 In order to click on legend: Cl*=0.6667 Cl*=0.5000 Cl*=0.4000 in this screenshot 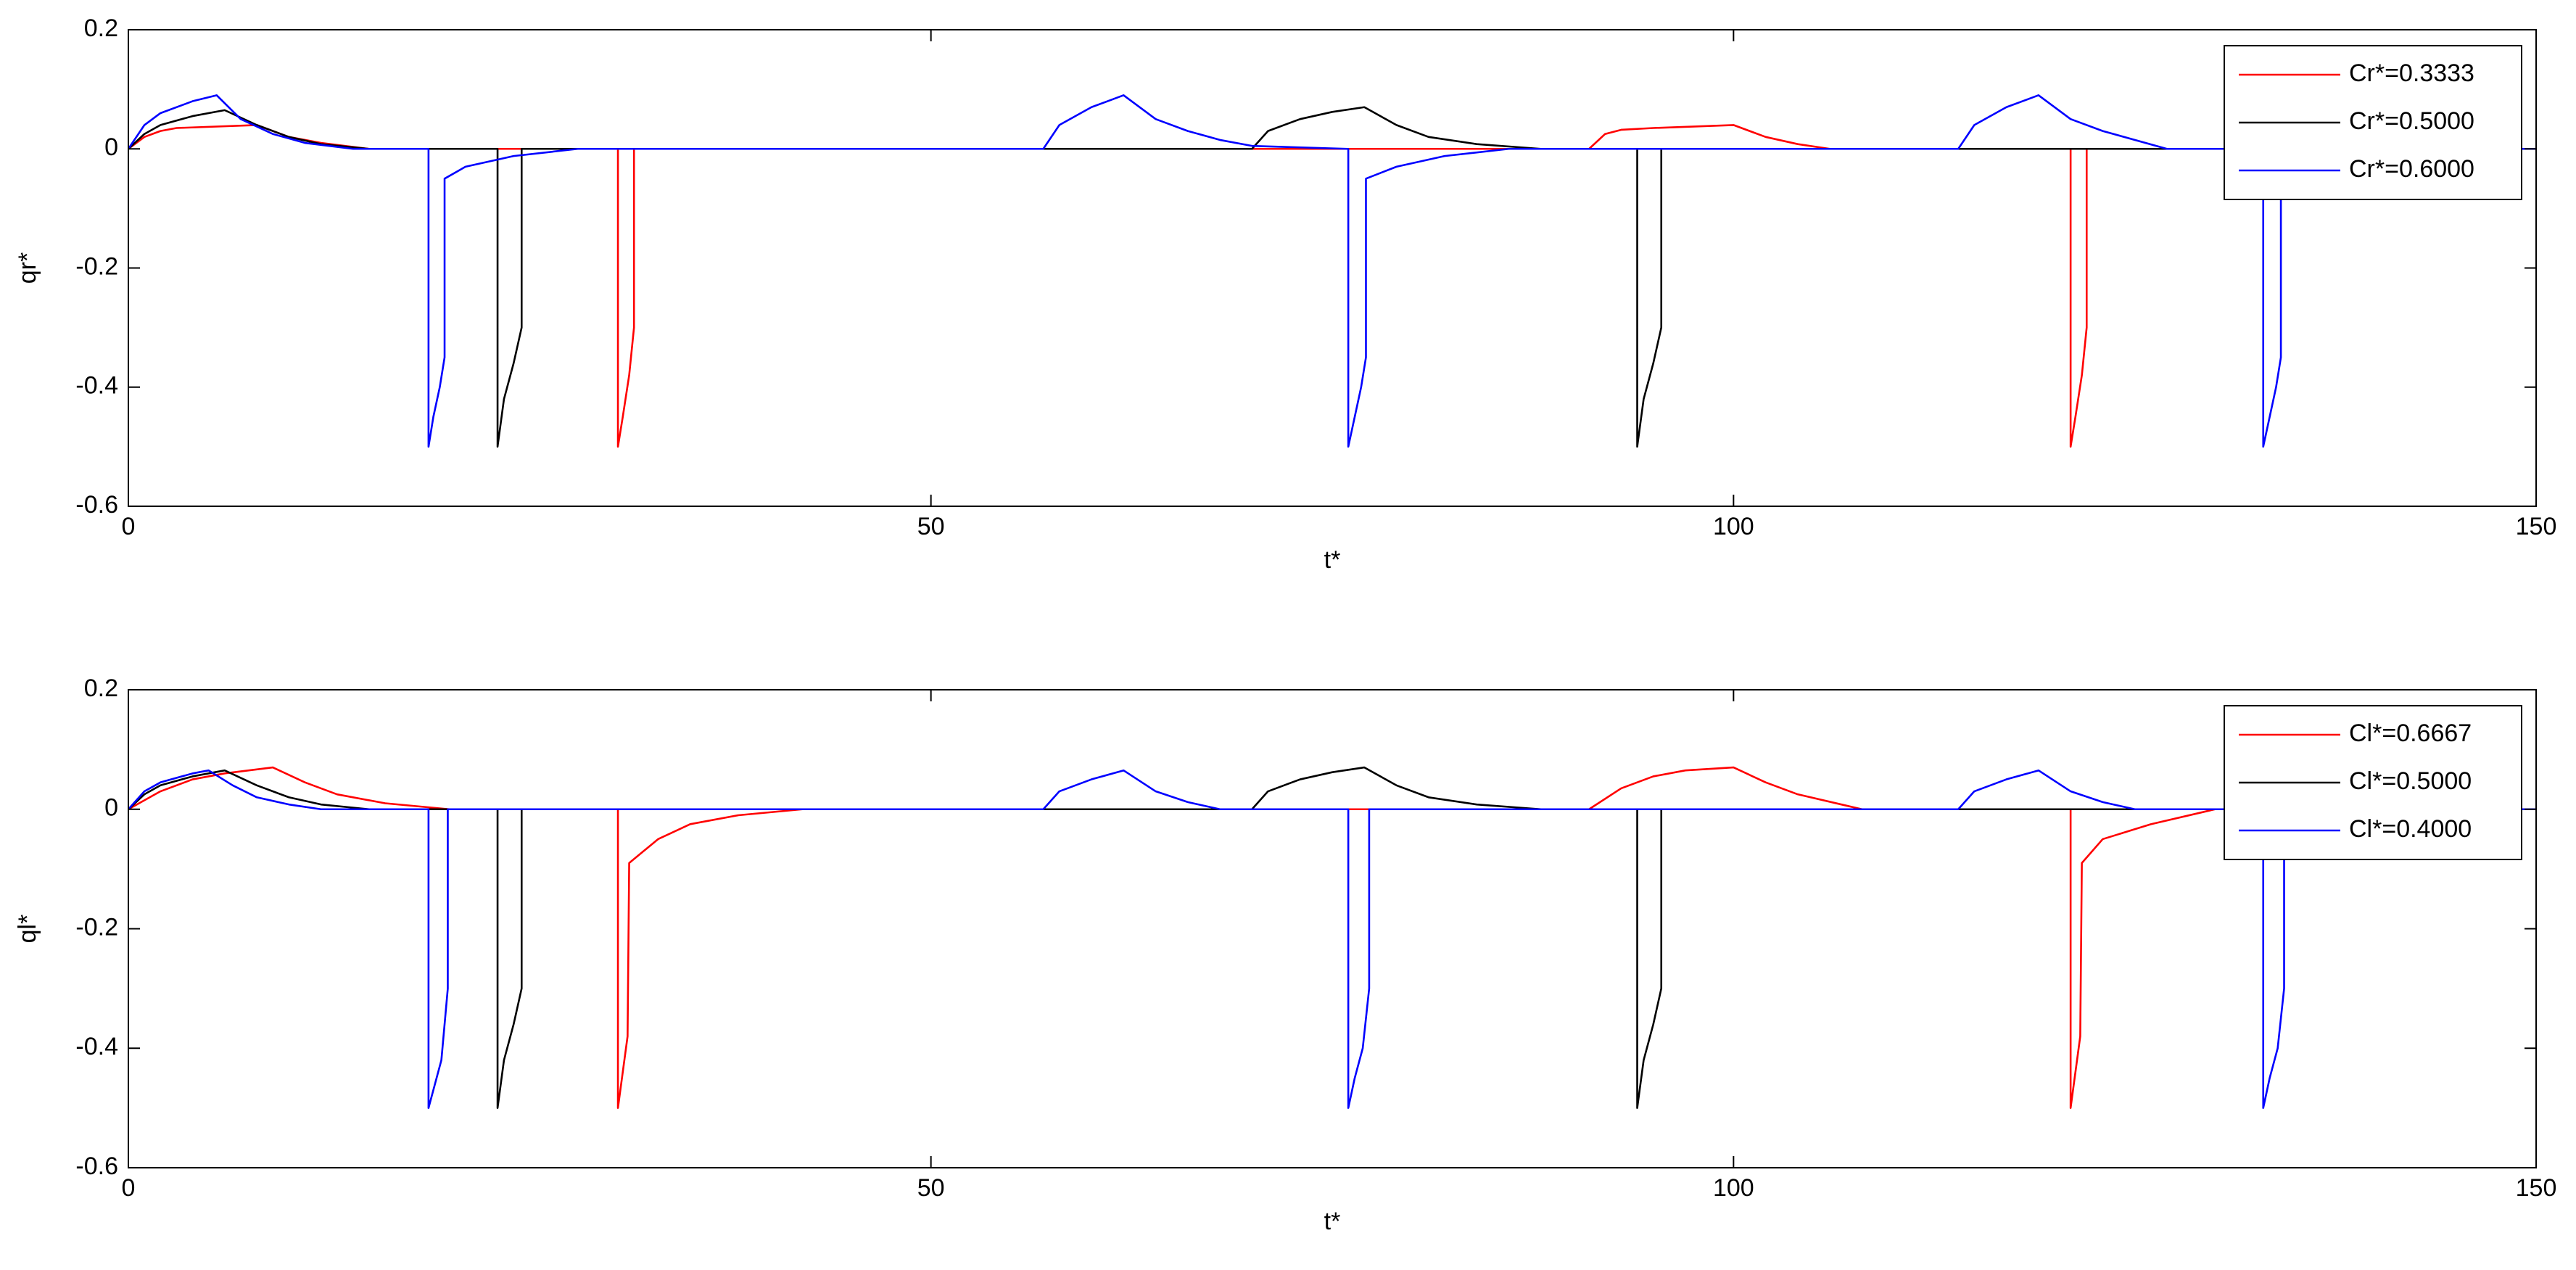, I will do `click(2373, 782)`.